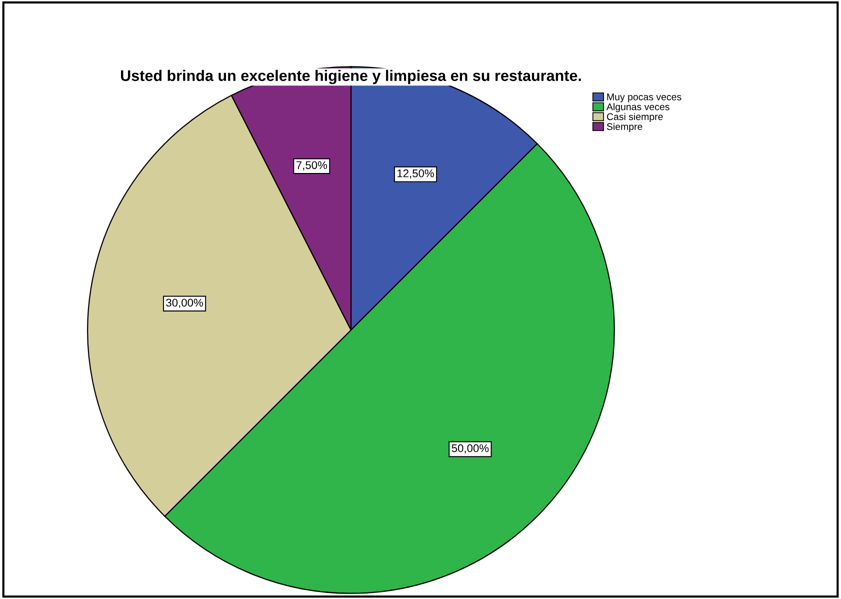 The height and width of the screenshot is (599, 841). I want to click on data-label: 12,50%, so click(416, 174).